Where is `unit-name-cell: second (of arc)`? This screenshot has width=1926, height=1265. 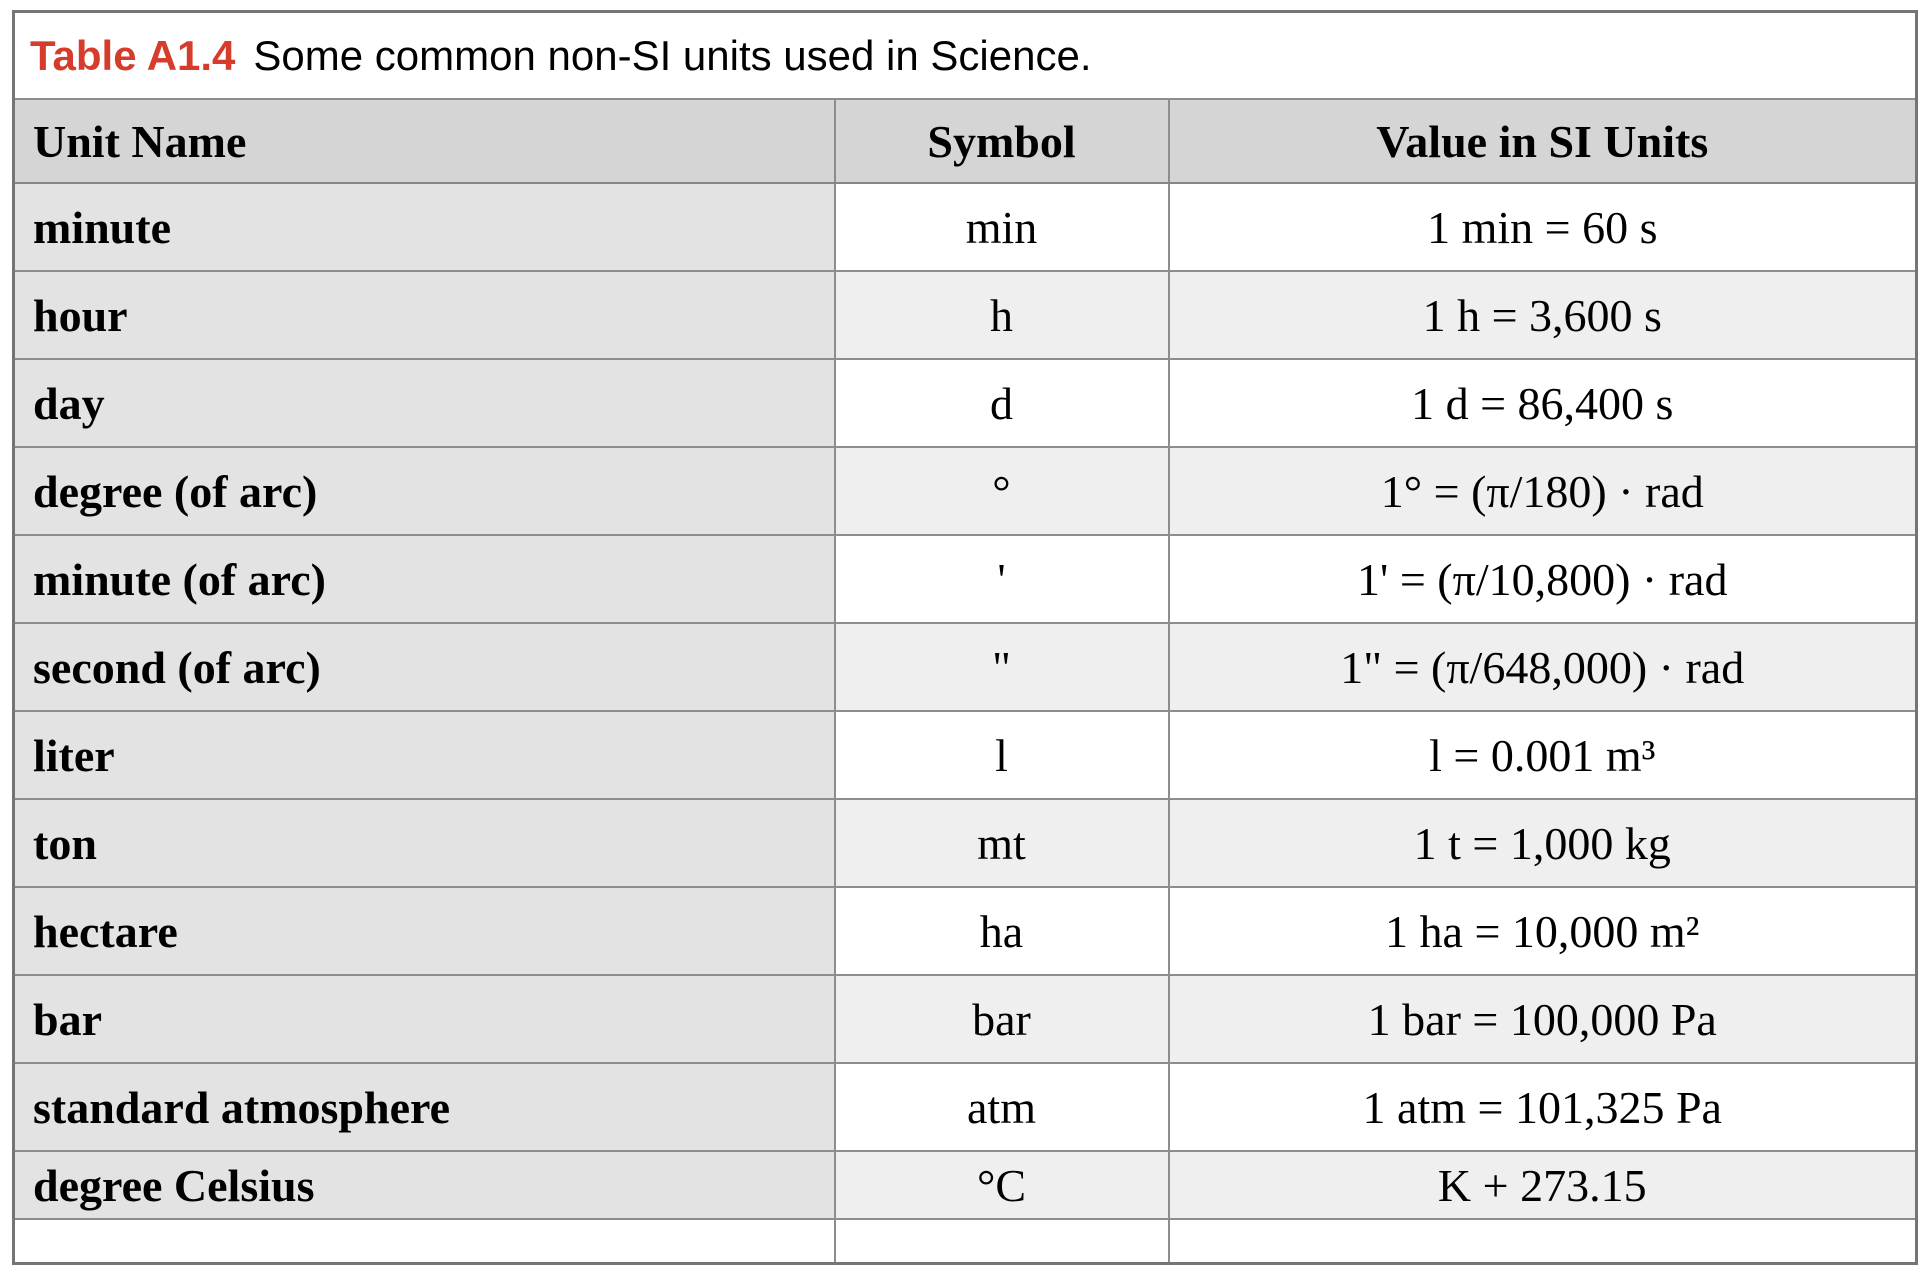
unit-name-cell: second (of arc) is located at coordinates (424, 667).